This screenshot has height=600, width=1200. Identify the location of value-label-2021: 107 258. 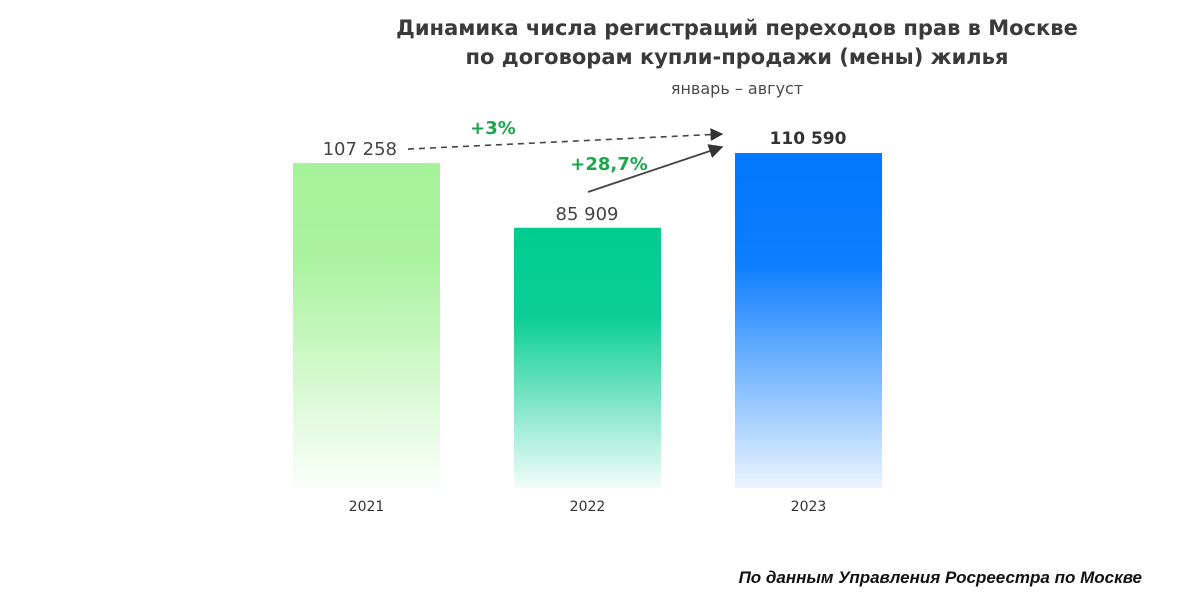
(360, 149).